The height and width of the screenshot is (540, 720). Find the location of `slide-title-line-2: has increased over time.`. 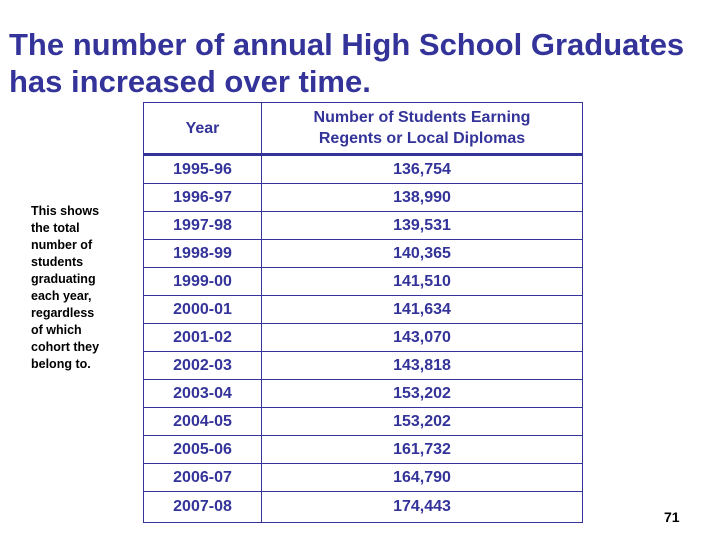

slide-title-line-2: has increased over time. is located at coordinates (190, 81).